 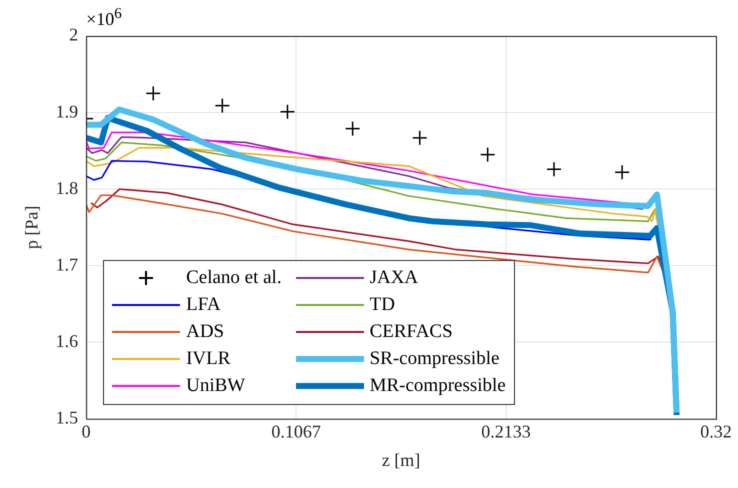 I want to click on y-axis-title: p [Pa], so click(x=32, y=228).